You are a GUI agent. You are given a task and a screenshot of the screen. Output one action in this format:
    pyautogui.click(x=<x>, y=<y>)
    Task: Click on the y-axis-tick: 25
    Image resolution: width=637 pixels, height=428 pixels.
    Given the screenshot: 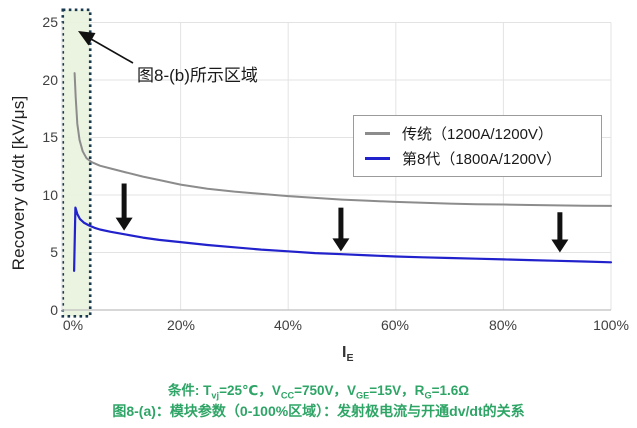 What is the action you would take?
    pyautogui.click(x=50, y=22)
    